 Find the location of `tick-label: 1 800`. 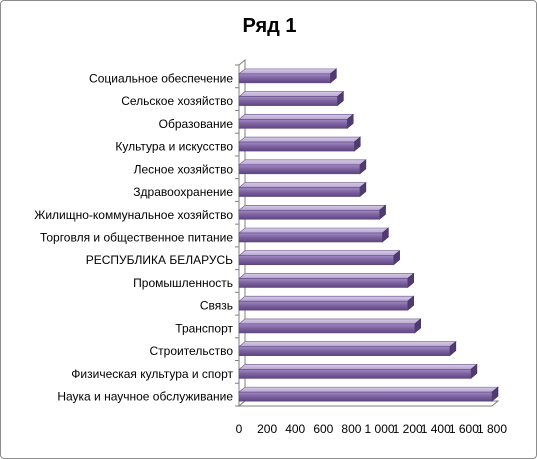

tick-label: 1 800 is located at coordinates (492, 429).